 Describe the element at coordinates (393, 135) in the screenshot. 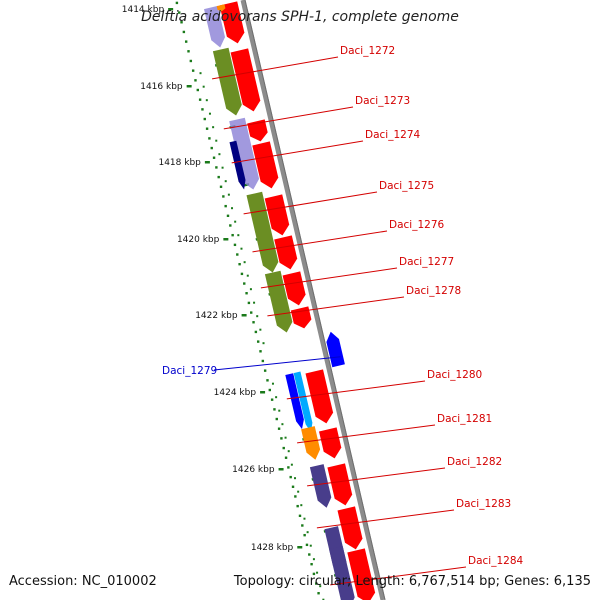

I see `gene-label: Daci_1274` at that location.